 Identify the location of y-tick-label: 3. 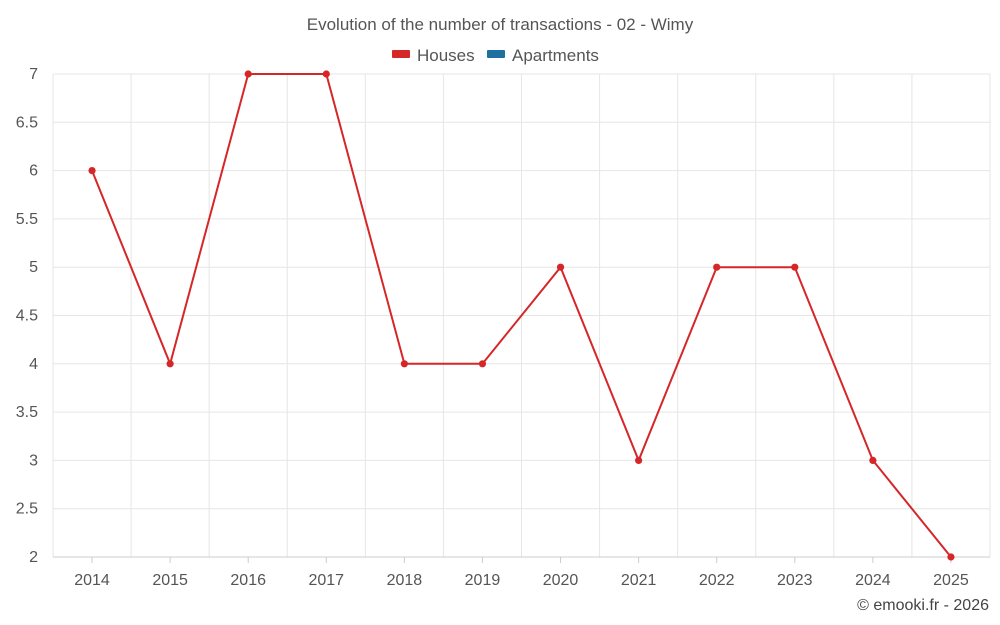
(33, 460).